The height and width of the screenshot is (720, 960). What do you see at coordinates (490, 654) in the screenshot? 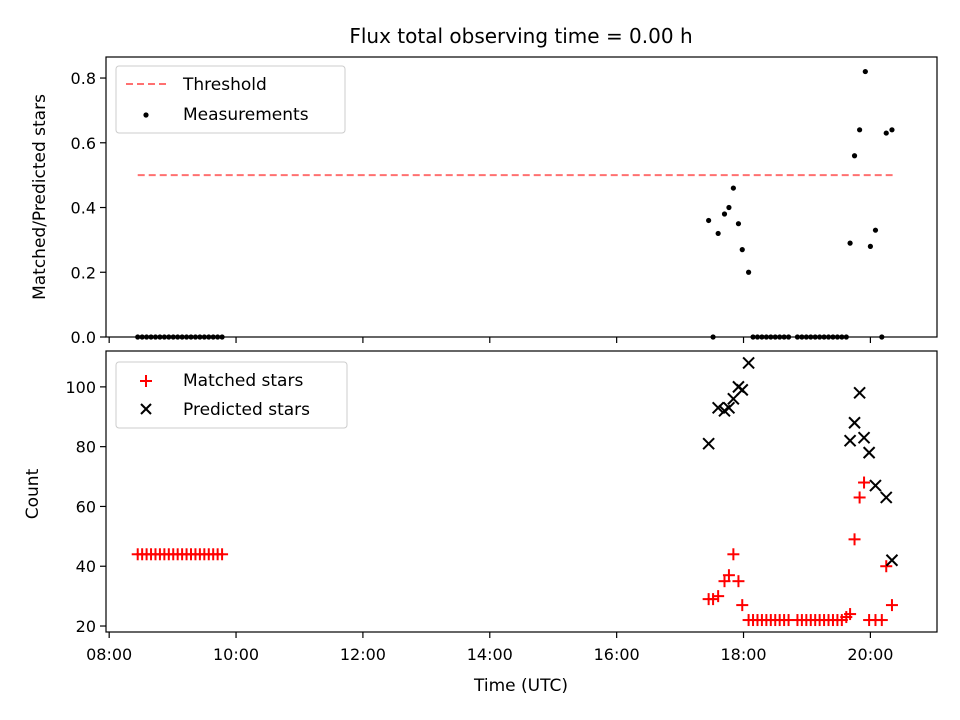
I see `bottom-x-tick-label: 14:00` at bounding box center [490, 654].